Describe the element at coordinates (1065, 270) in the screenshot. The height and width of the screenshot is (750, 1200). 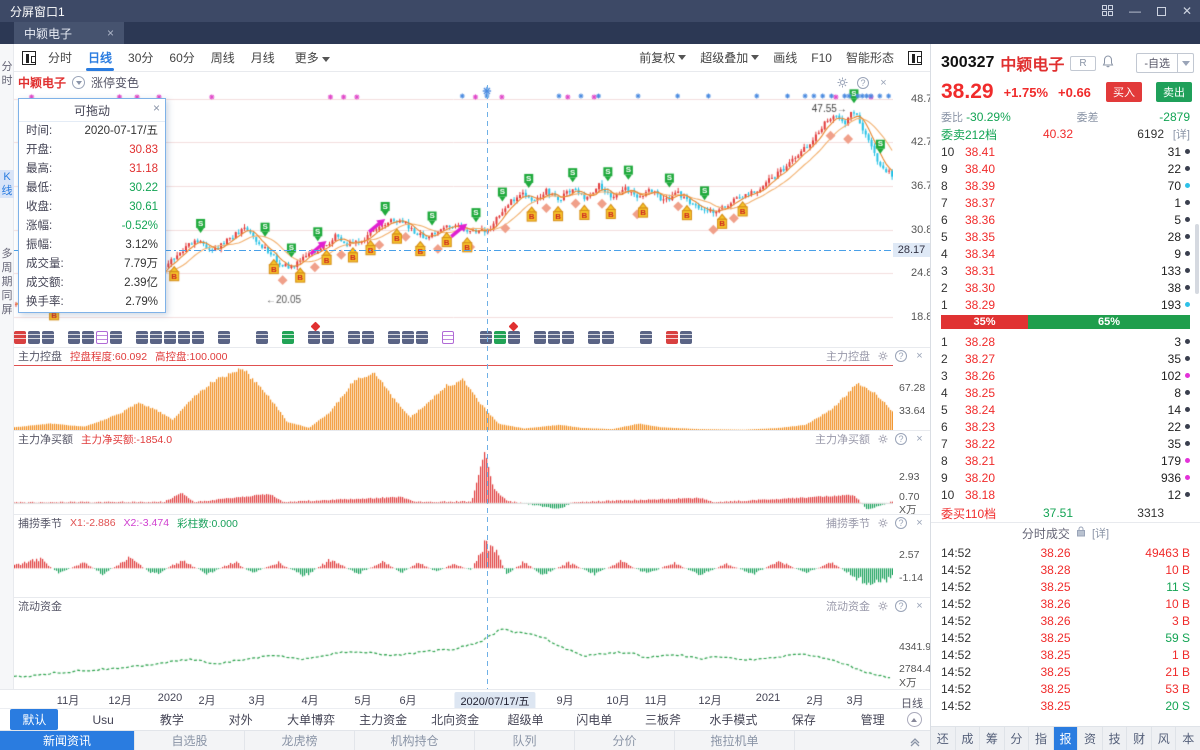
I see `ask-row: 3 38.31 133` at that location.